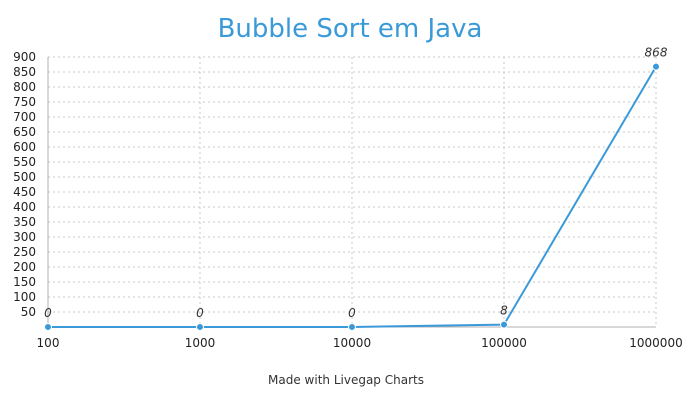 Image resolution: width=700 pixels, height=400 pixels. What do you see at coordinates (24, 267) in the screenshot?
I see `y-tick-label: 200` at bounding box center [24, 267].